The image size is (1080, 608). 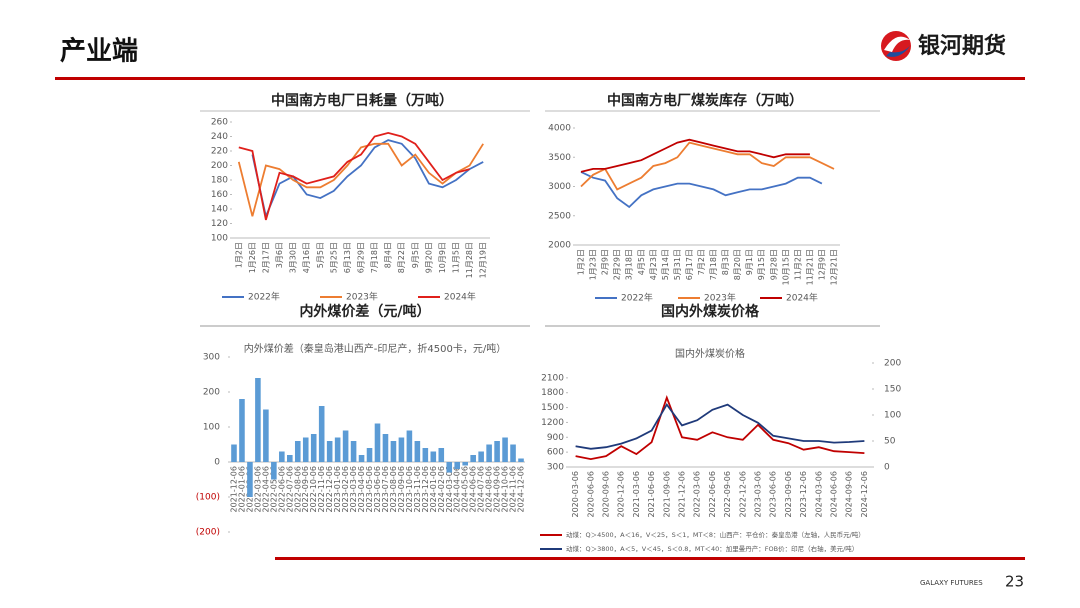 I want to click on x-tick-label: 2023-08-06, so click(x=393, y=489).